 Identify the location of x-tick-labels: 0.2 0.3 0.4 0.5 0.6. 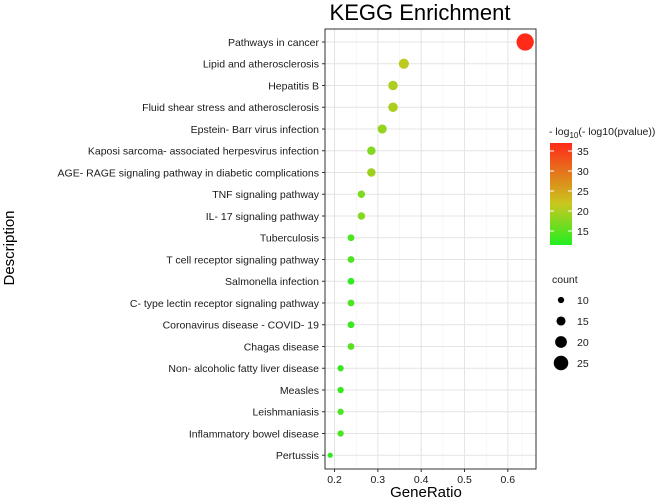
(421, 477).